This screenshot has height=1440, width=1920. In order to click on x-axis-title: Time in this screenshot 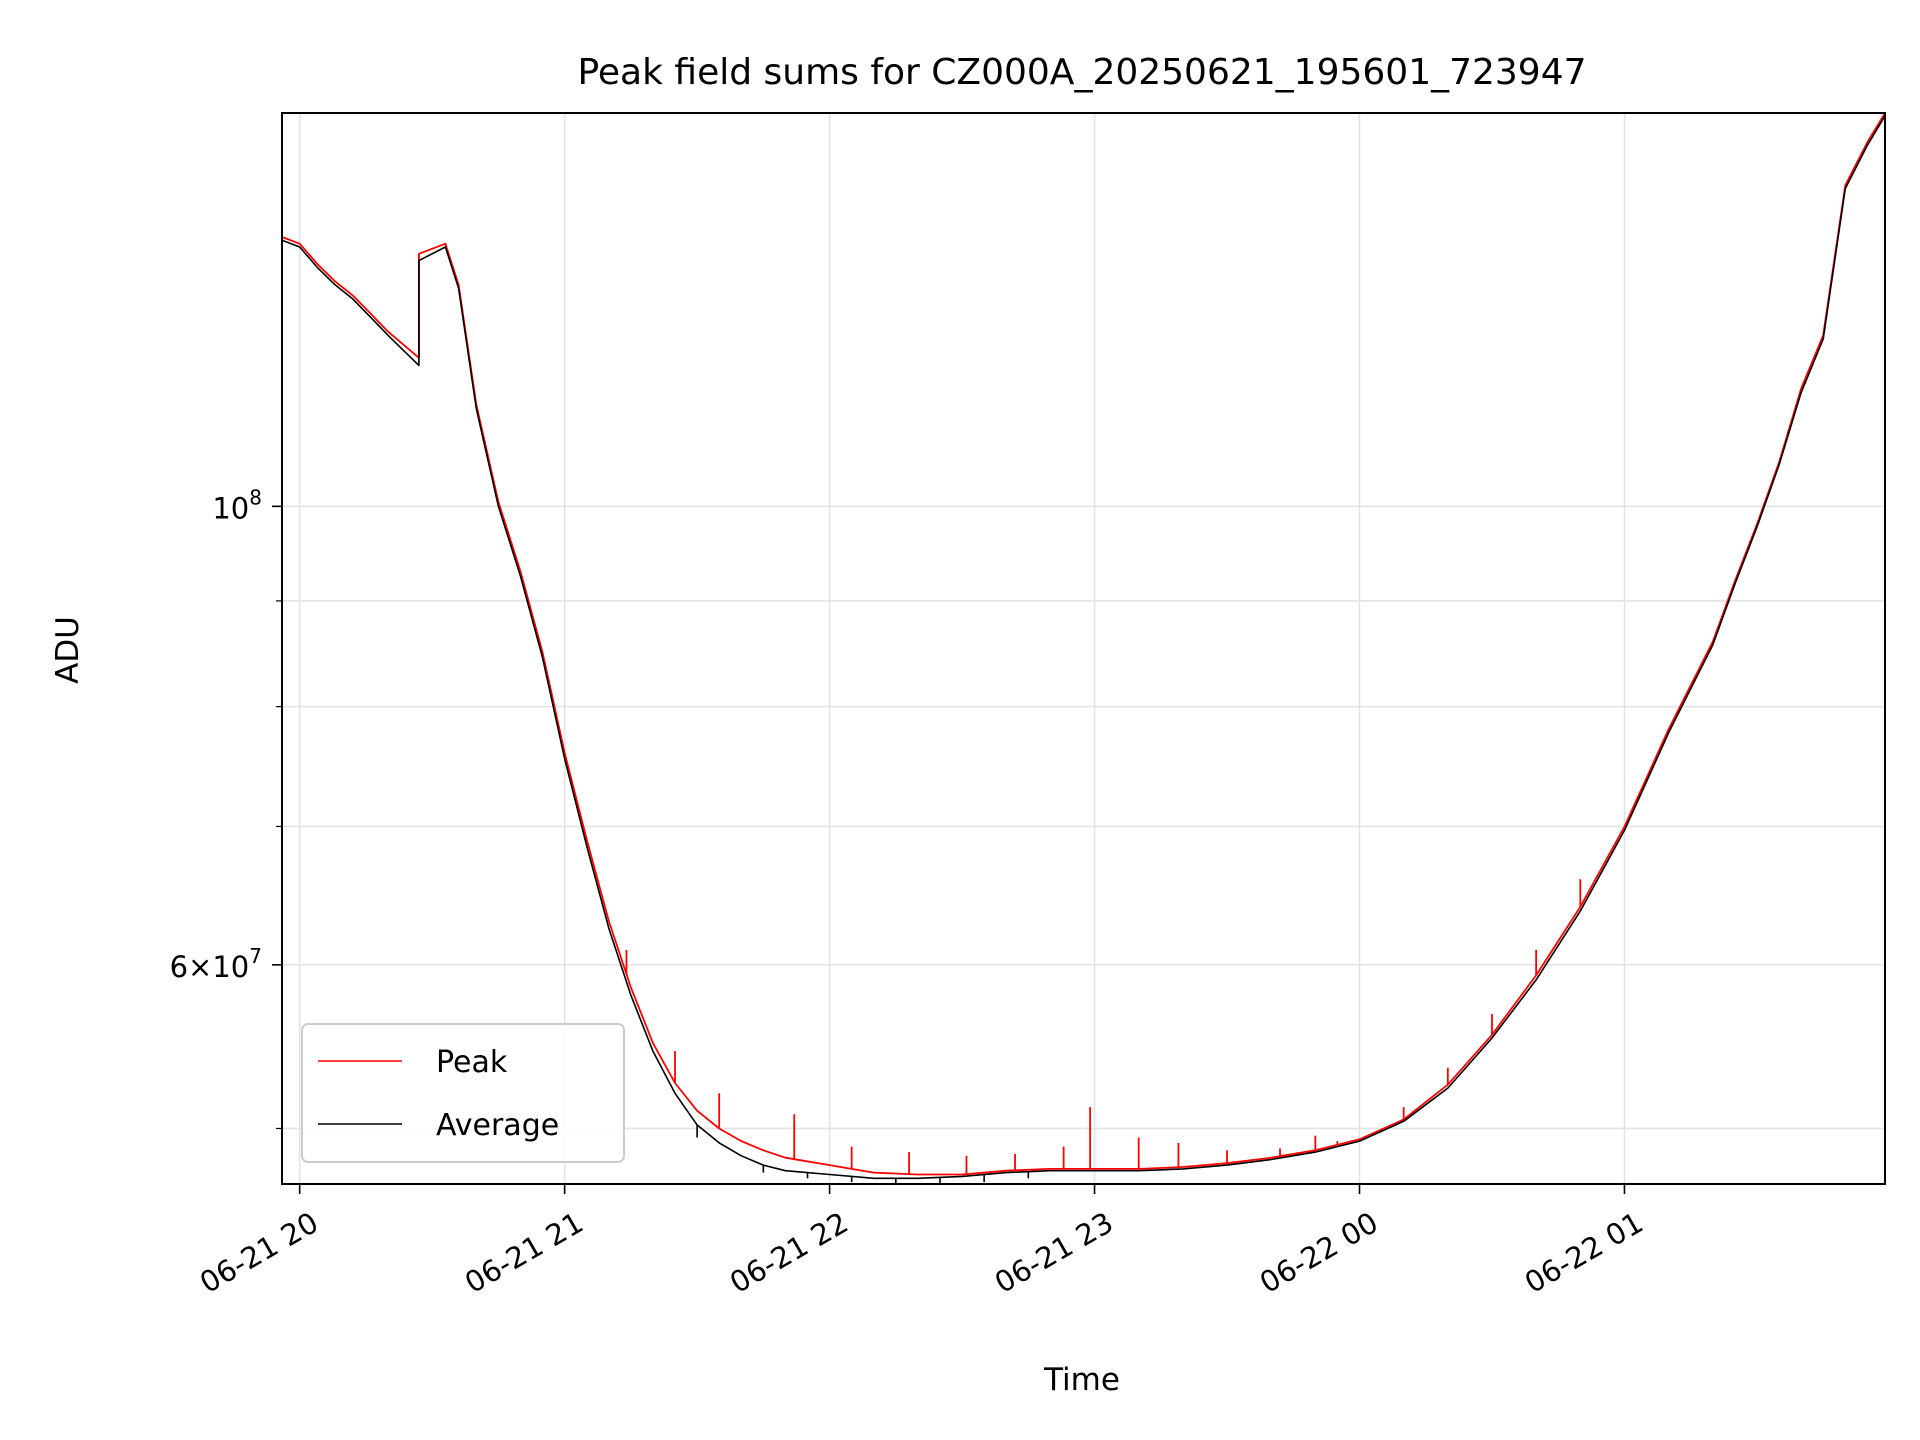, I will do `click(1081, 1380)`.